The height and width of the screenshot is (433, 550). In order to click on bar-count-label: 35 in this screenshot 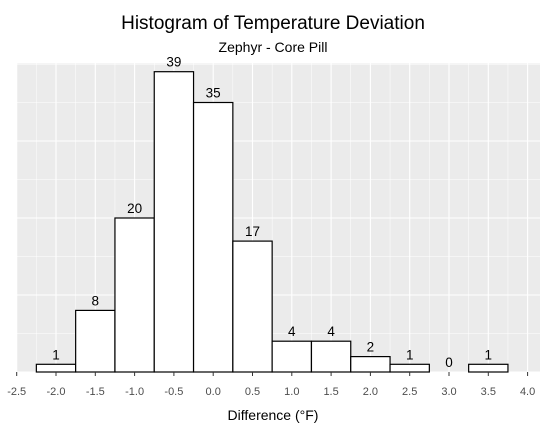, I will do `click(213, 93)`.